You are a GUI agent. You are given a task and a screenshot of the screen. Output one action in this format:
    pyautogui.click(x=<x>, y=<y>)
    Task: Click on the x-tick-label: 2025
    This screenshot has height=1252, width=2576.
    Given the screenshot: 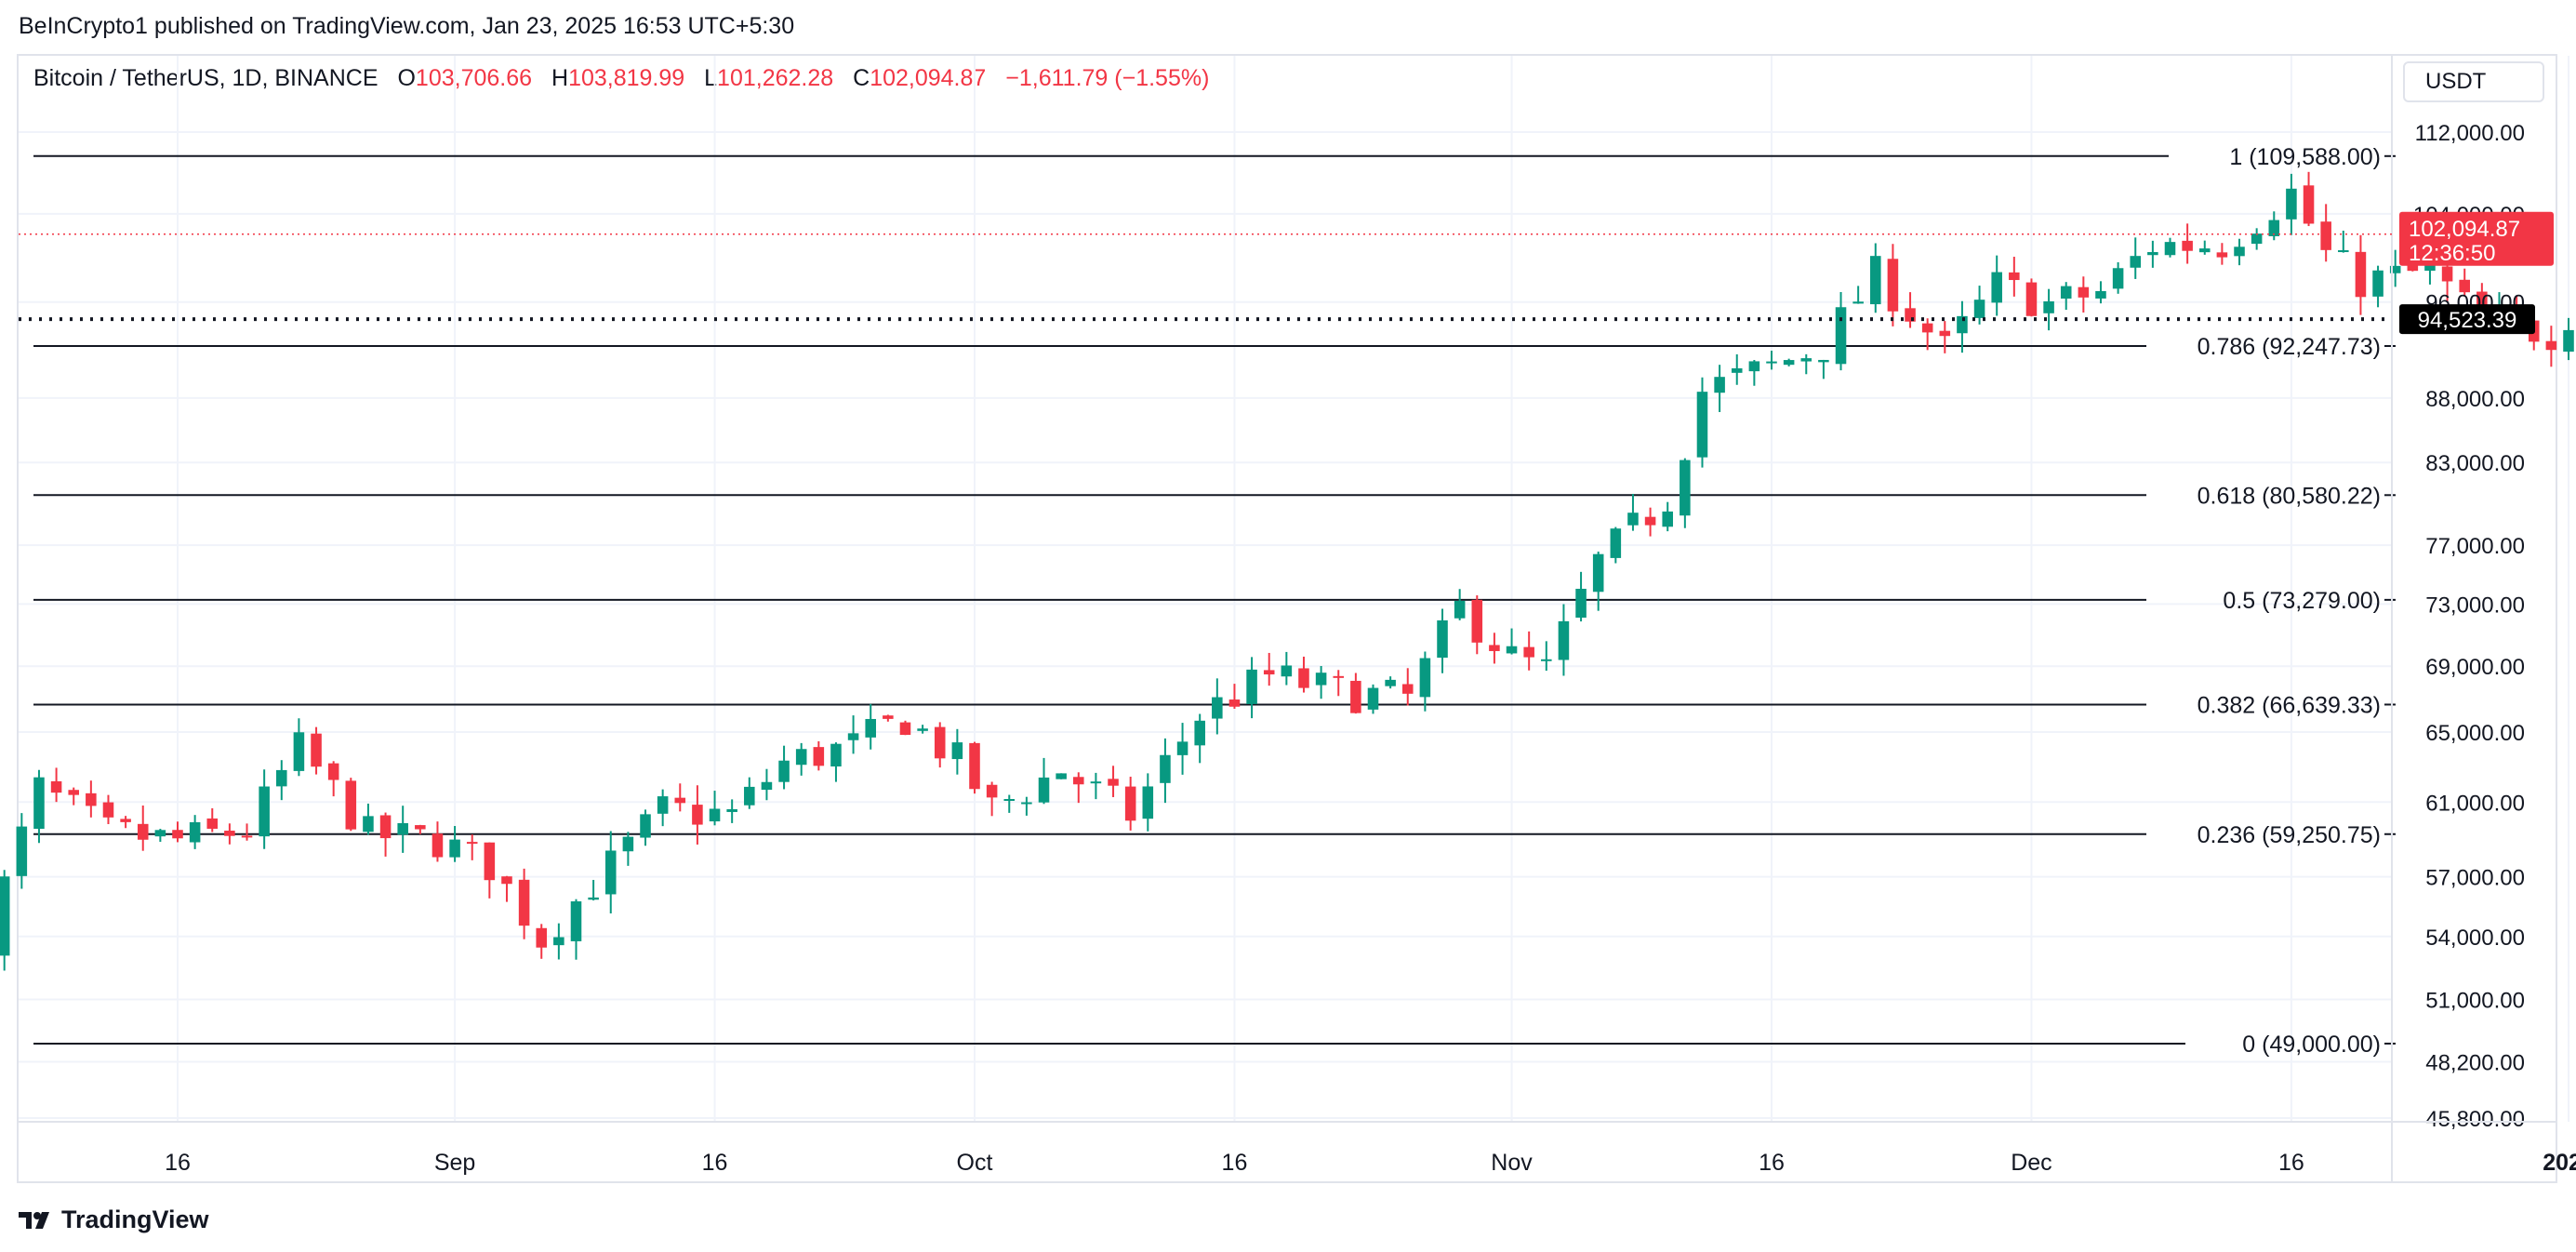 What is the action you would take?
    pyautogui.click(x=2559, y=1163)
    